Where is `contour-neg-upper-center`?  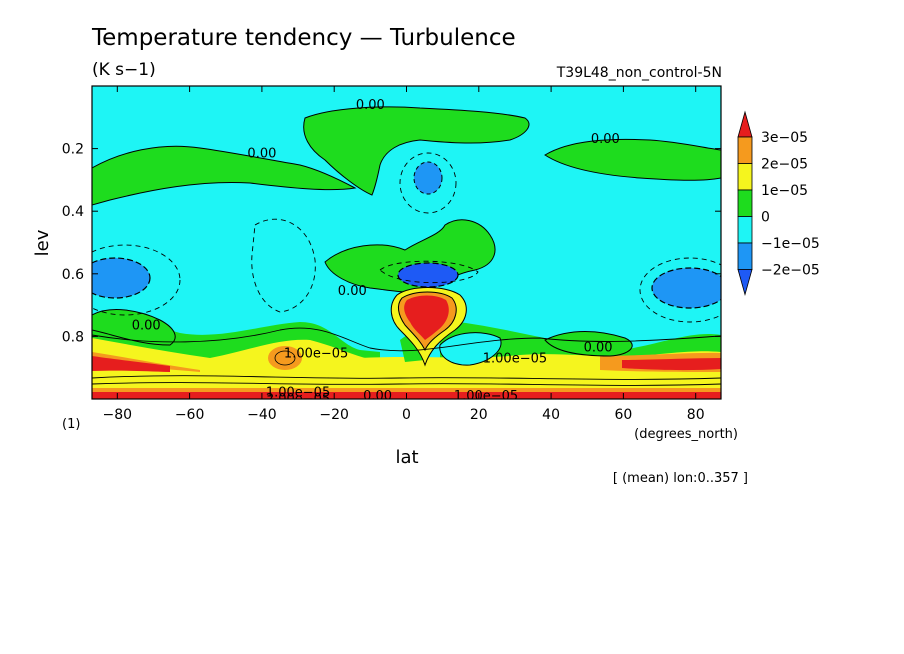 contour-neg-upper-center is located at coordinates (428, 183).